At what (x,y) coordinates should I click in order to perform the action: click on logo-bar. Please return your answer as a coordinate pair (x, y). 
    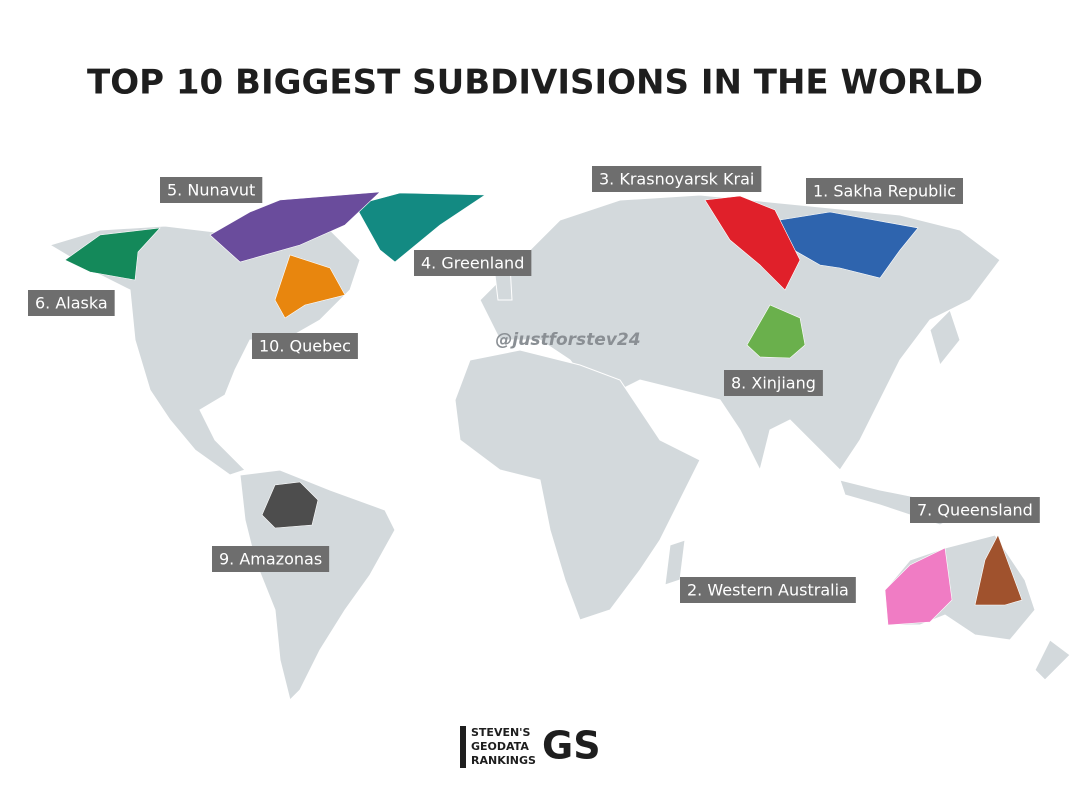
    Looking at the image, I should click on (463, 747).